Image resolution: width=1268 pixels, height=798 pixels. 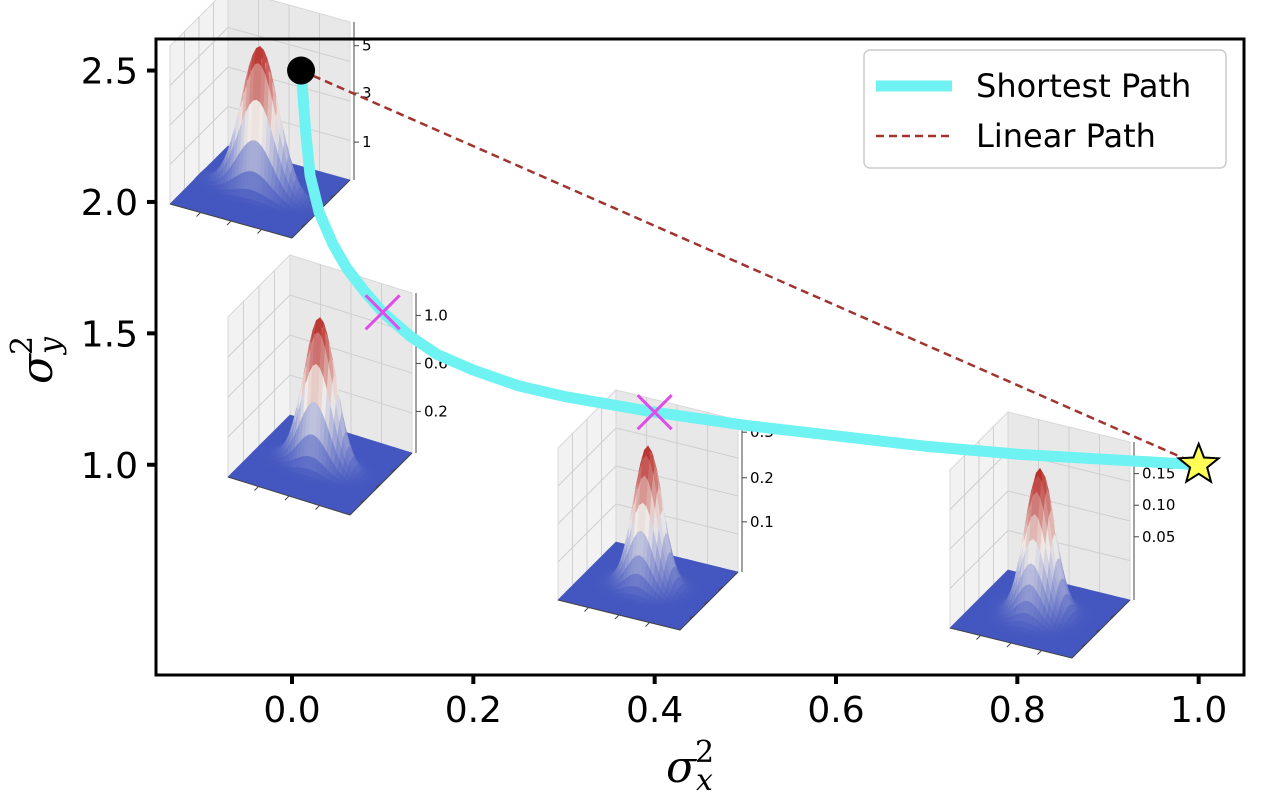 I want to click on legend-label-linear-path: Linear Path, so click(x=1066, y=136).